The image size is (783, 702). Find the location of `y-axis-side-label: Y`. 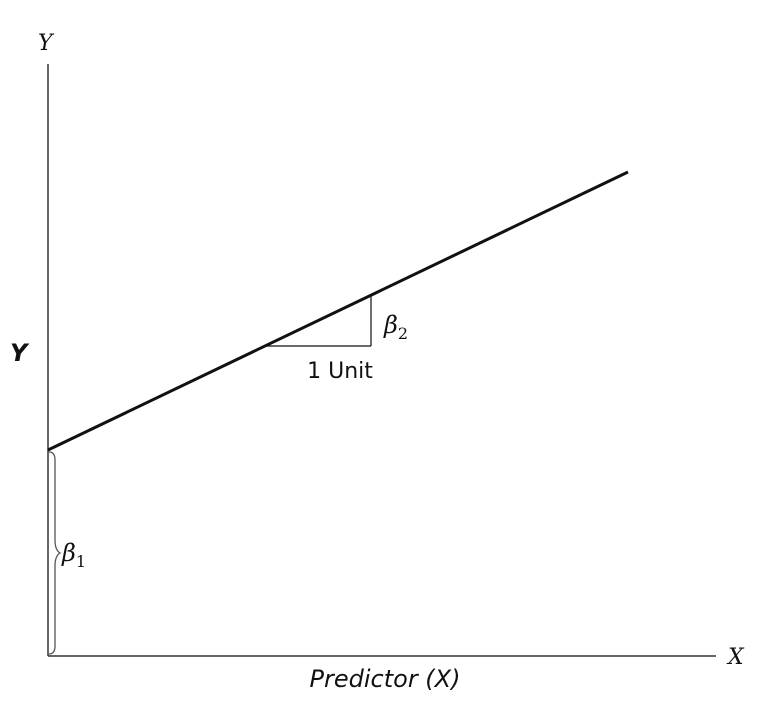

y-axis-side-label: Y is located at coordinates (20, 353).